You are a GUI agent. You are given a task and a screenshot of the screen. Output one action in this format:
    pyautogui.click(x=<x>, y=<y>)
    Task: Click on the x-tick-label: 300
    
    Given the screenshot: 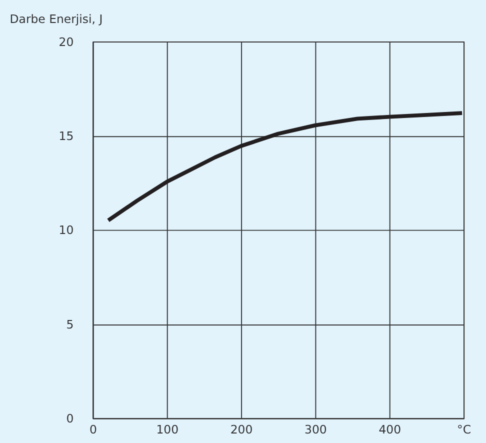 What is the action you would take?
    pyautogui.click(x=315, y=429)
    